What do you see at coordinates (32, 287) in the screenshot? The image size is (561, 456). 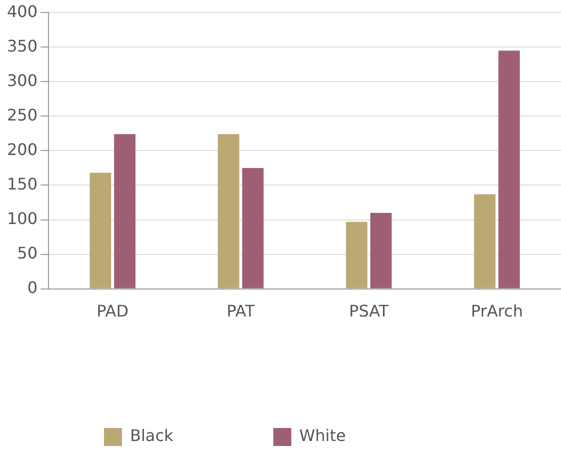 I see `y-tick-label: 0` at bounding box center [32, 287].